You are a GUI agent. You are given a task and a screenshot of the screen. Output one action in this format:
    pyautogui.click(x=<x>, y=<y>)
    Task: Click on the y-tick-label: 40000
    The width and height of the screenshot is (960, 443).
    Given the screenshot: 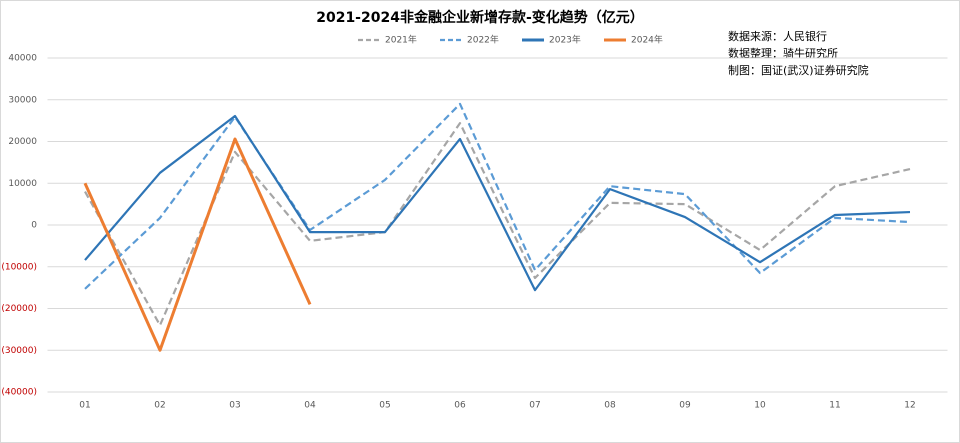 What is the action you would take?
    pyautogui.click(x=22, y=59)
    